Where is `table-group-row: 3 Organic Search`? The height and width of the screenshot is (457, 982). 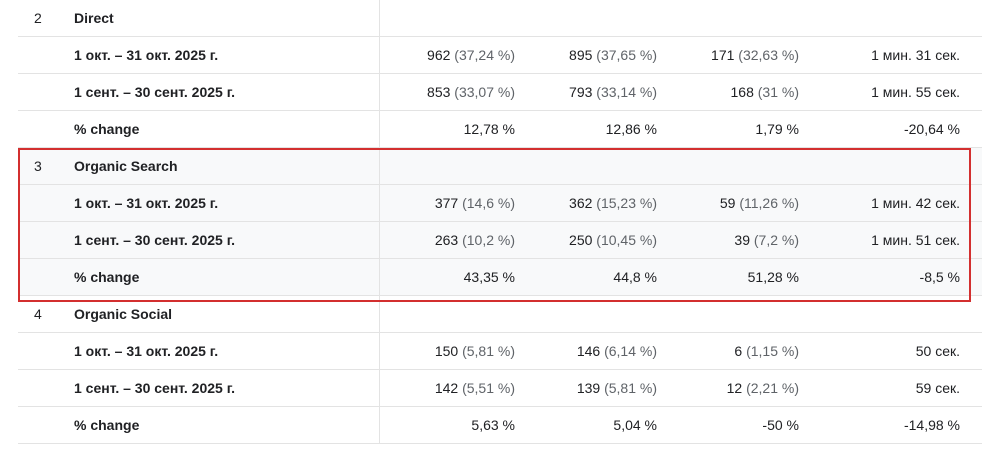
table-group-row: 3 Organic Search is located at coordinates (500, 166).